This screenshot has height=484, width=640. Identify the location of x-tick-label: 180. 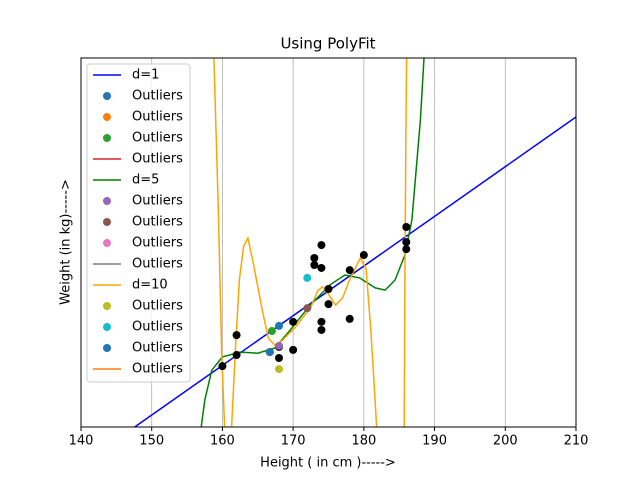
(363, 441).